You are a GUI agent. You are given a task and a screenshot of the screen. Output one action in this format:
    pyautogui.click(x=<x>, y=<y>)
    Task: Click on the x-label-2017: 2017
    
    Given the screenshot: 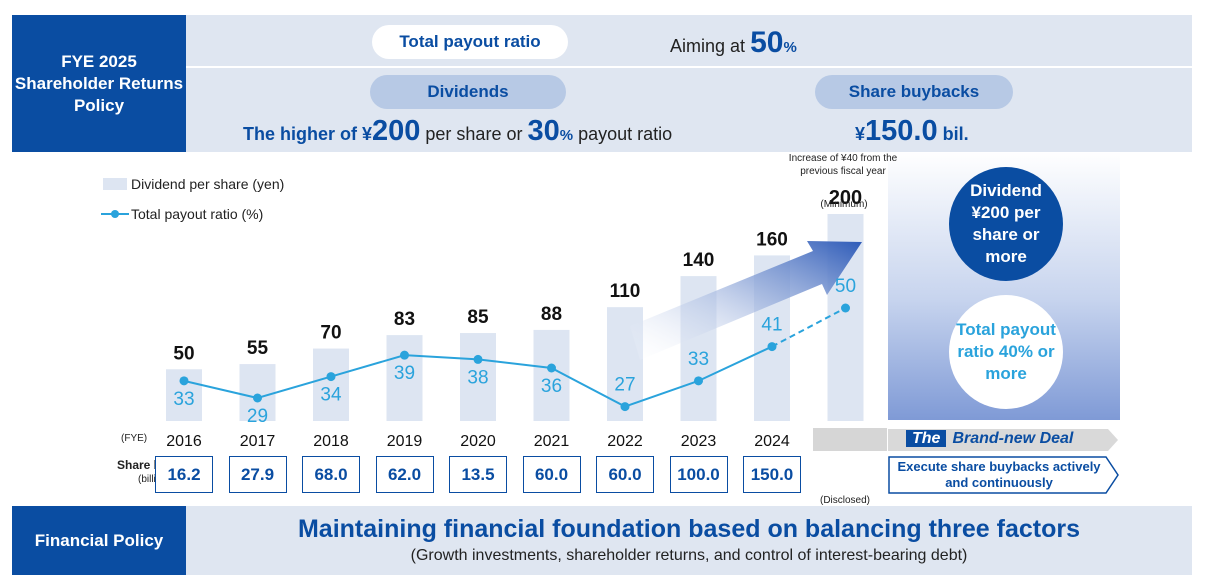 What is the action you would take?
    pyautogui.click(x=258, y=441)
    